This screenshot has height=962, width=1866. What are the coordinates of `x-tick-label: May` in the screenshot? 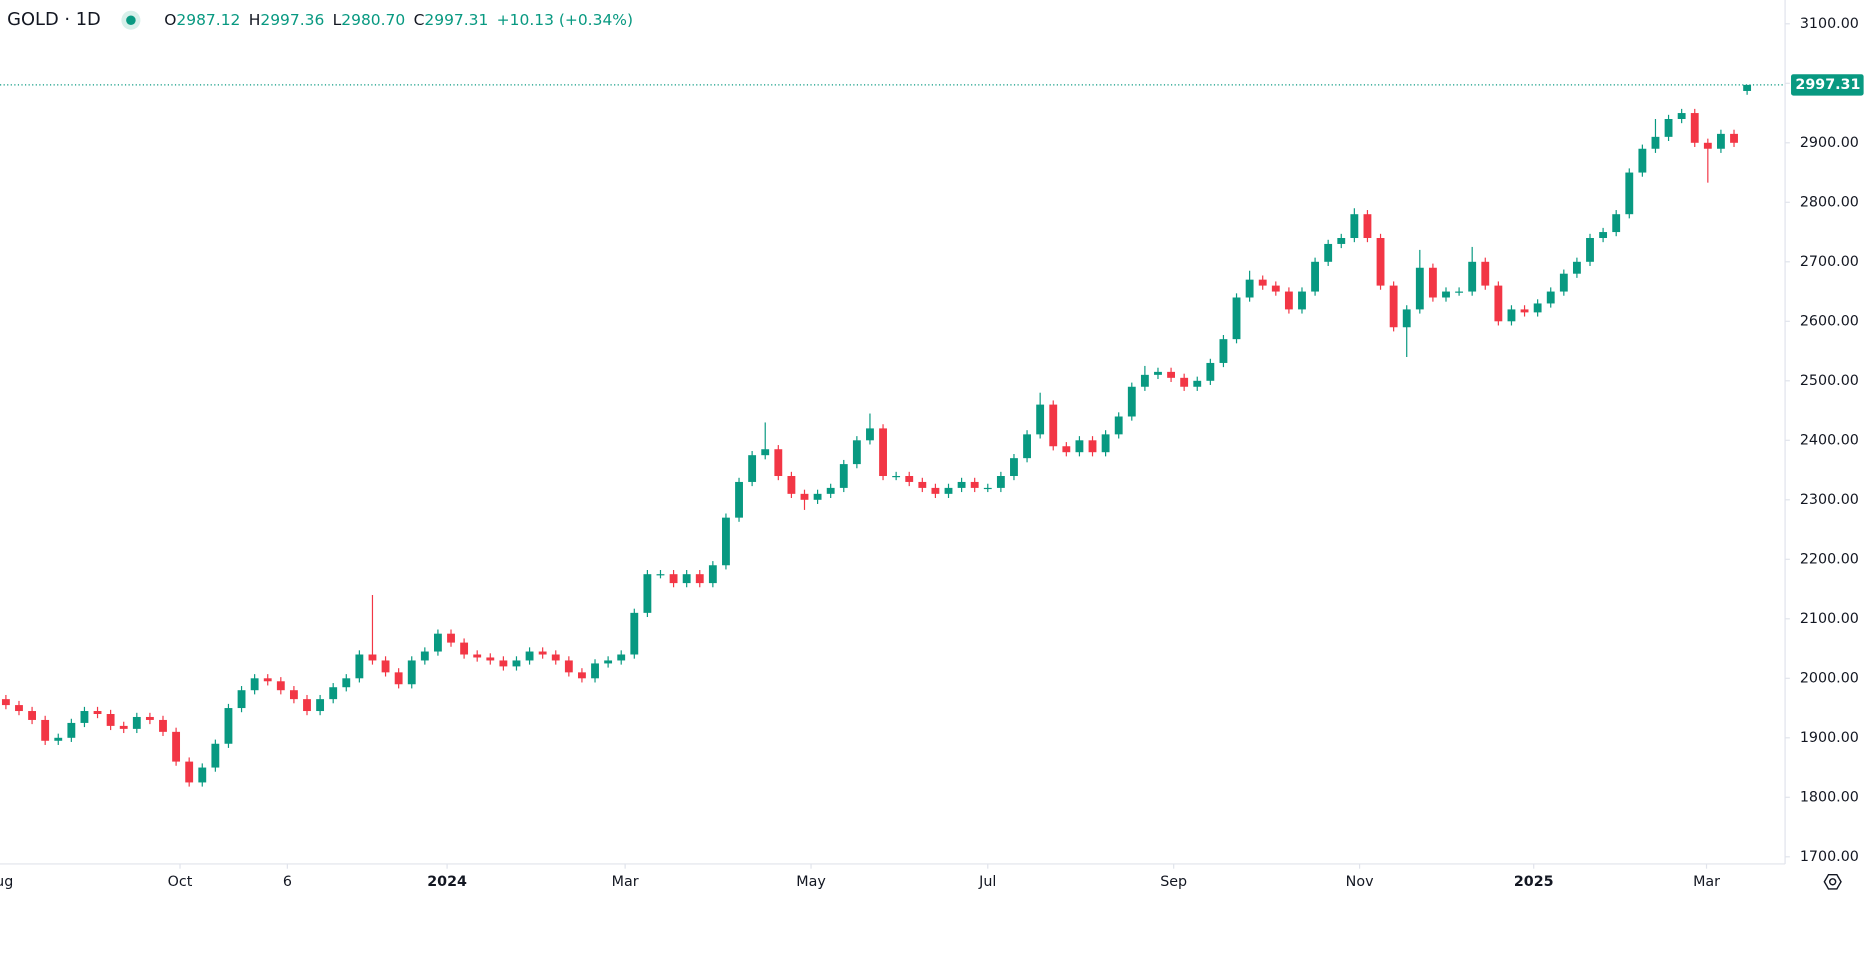 It's located at (811, 882).